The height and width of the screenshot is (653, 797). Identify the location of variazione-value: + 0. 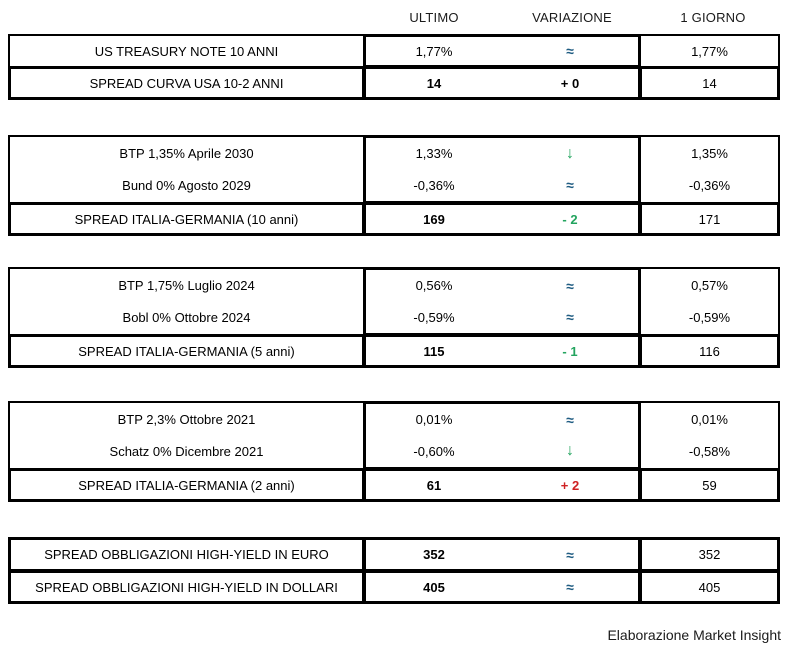
(570, 83).